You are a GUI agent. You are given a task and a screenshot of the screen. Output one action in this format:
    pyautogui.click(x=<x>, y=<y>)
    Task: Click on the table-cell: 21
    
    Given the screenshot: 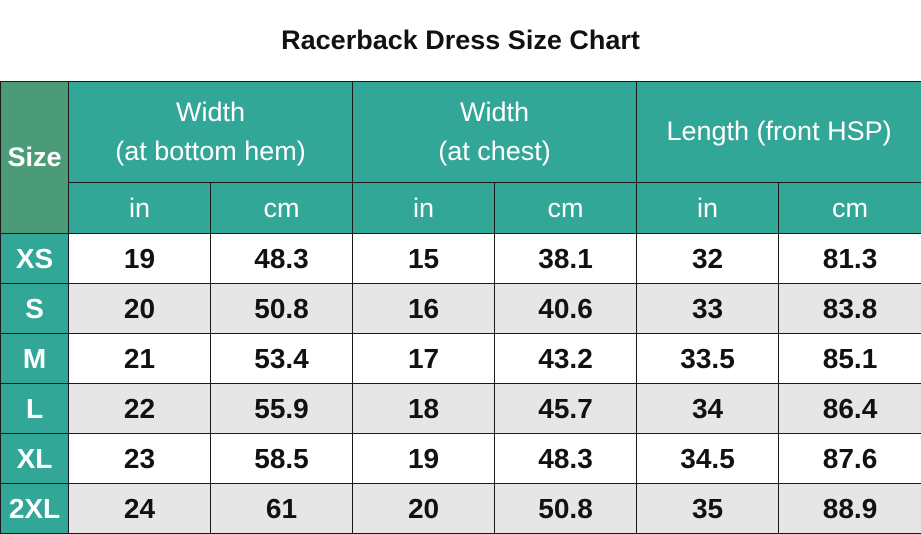 What is the action you would take?
    pyautogui.click(x=140, y=359)
    